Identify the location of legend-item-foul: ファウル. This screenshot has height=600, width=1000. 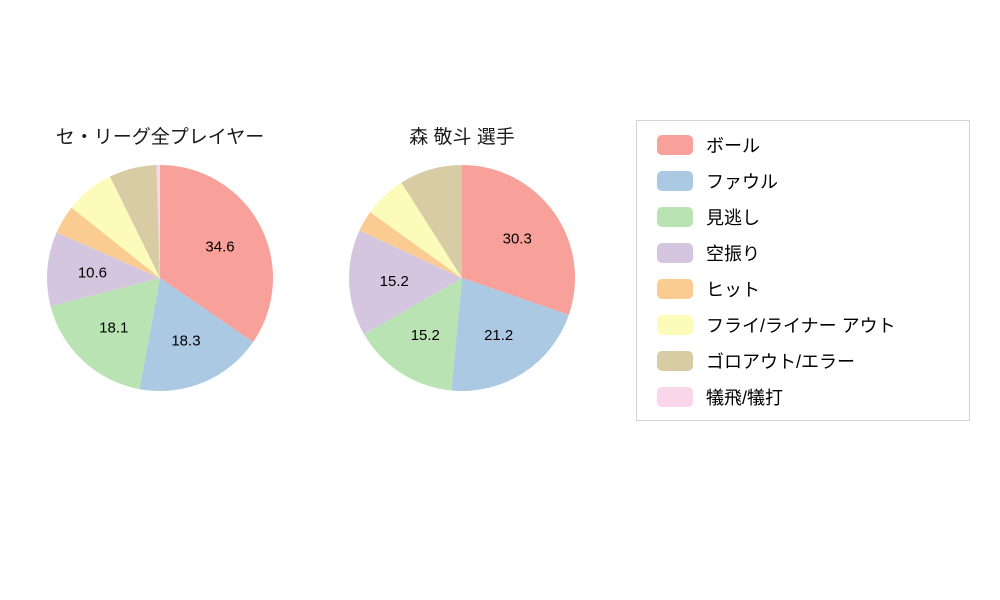
(804, 180).